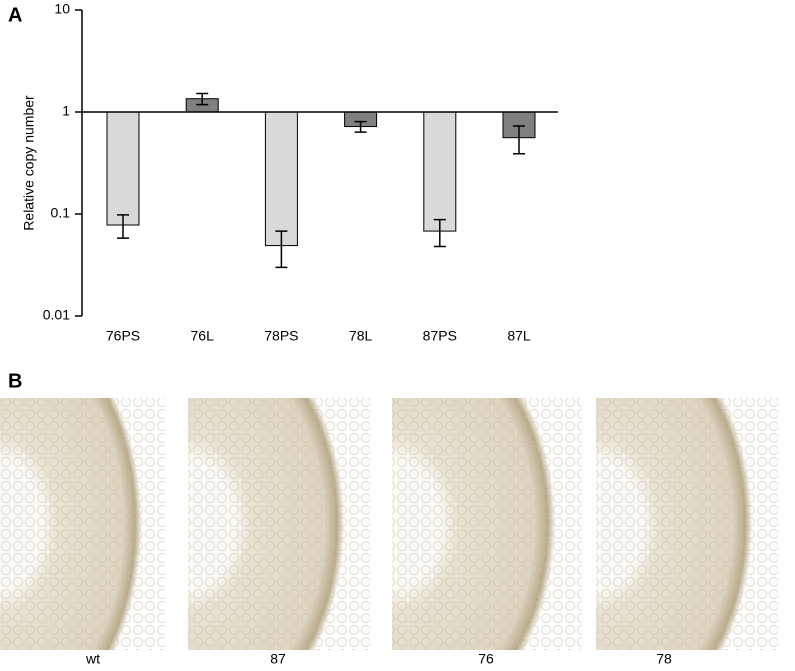 This screenshot has width=795, height=671. I want to click on x-tick-label: 87PS, so click(440, 336).